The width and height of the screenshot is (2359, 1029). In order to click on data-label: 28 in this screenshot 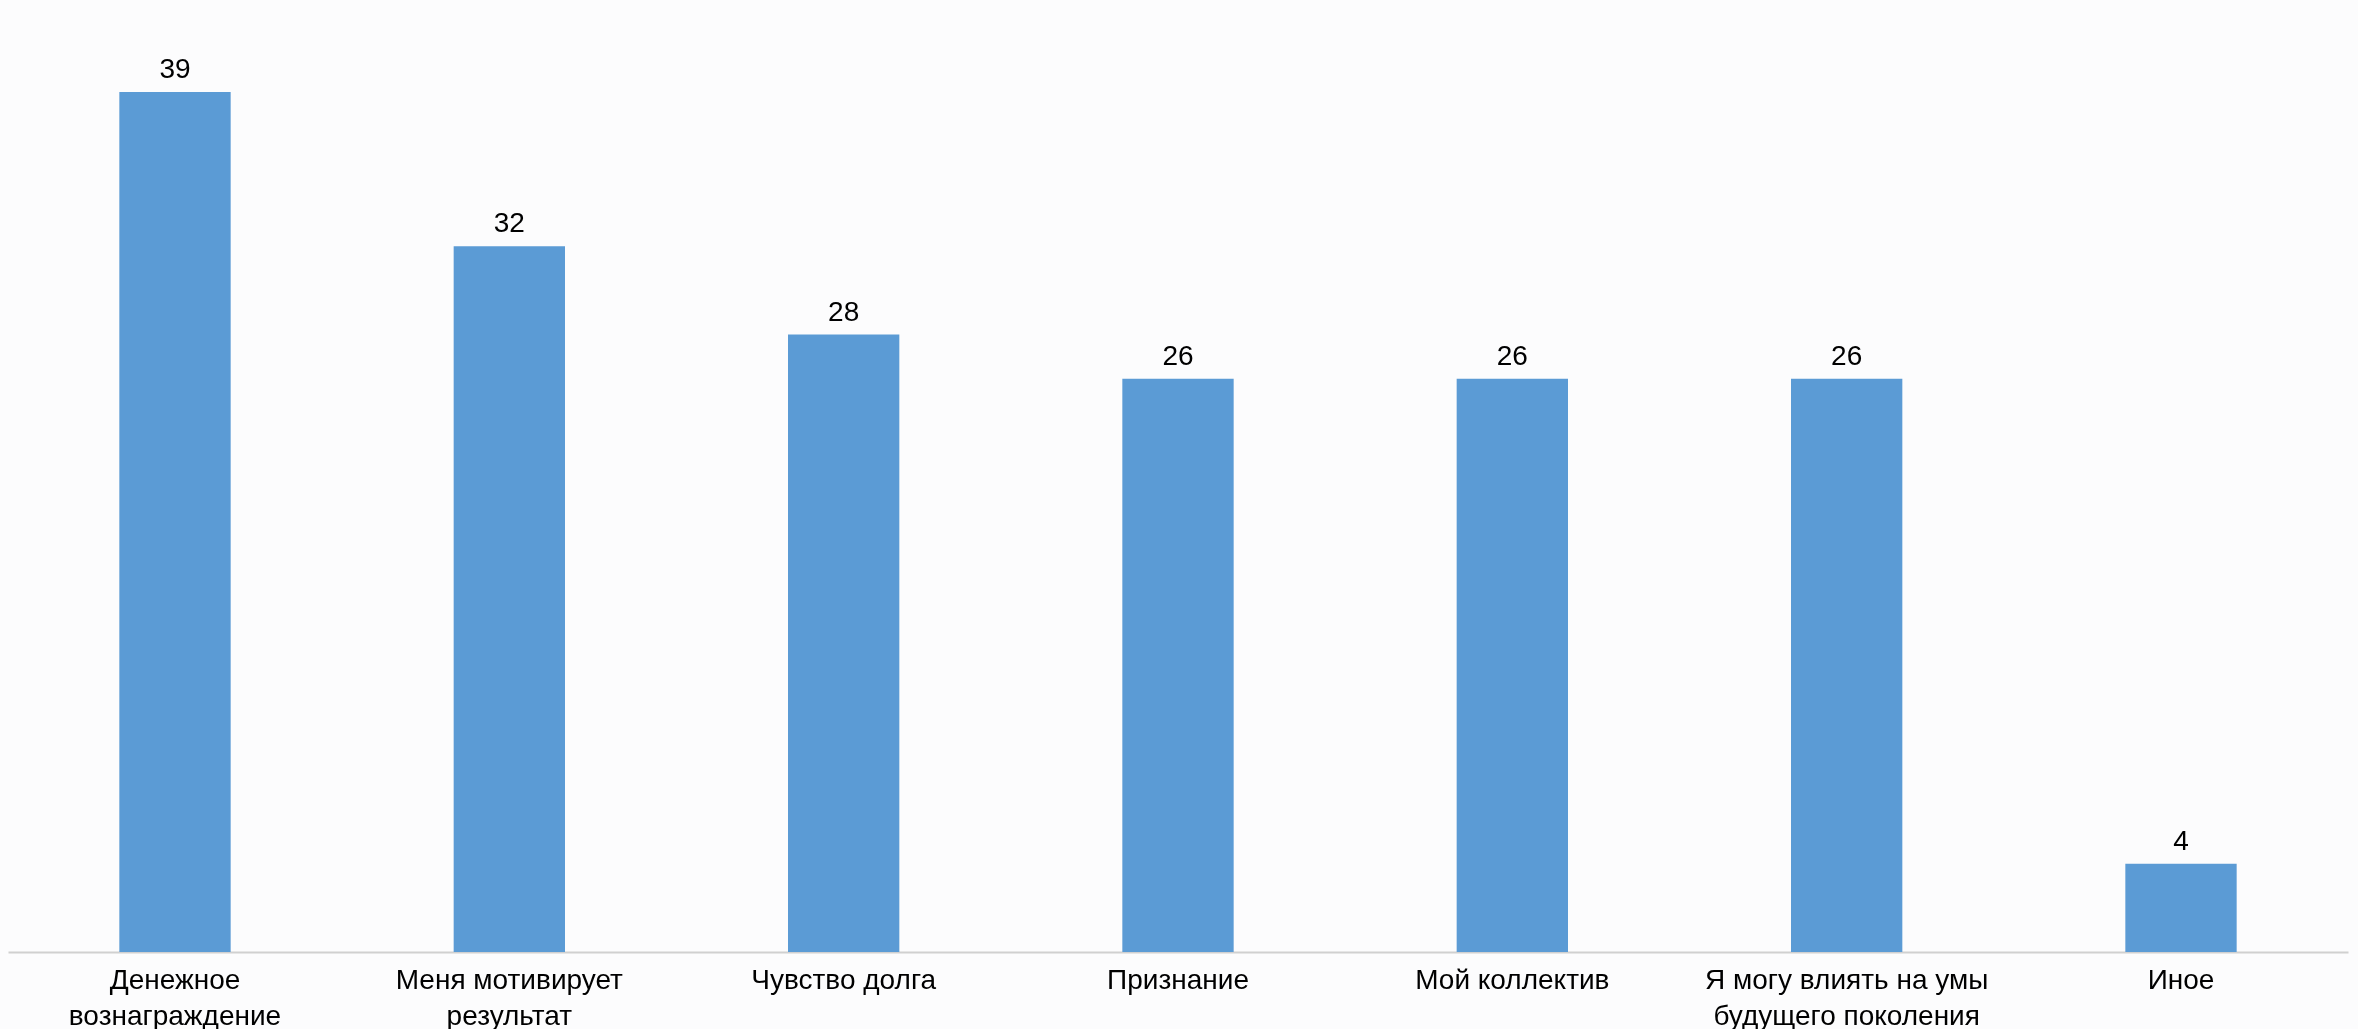, I will do `click(844, 311)`.